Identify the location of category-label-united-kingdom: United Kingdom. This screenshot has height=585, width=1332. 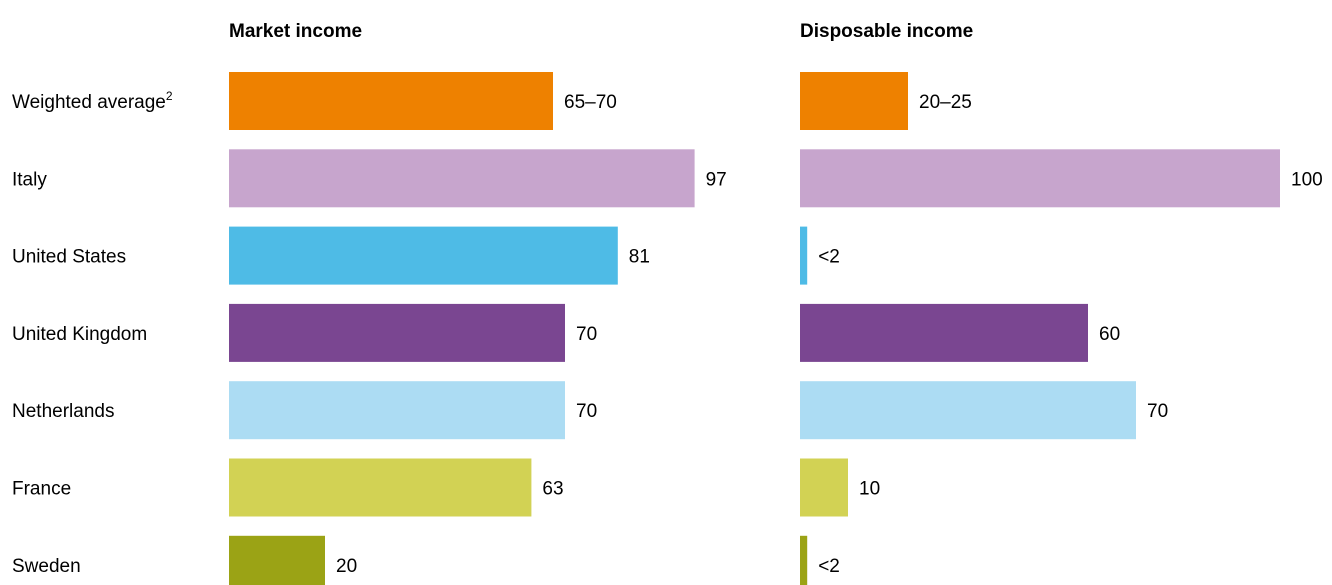
(79, 334).